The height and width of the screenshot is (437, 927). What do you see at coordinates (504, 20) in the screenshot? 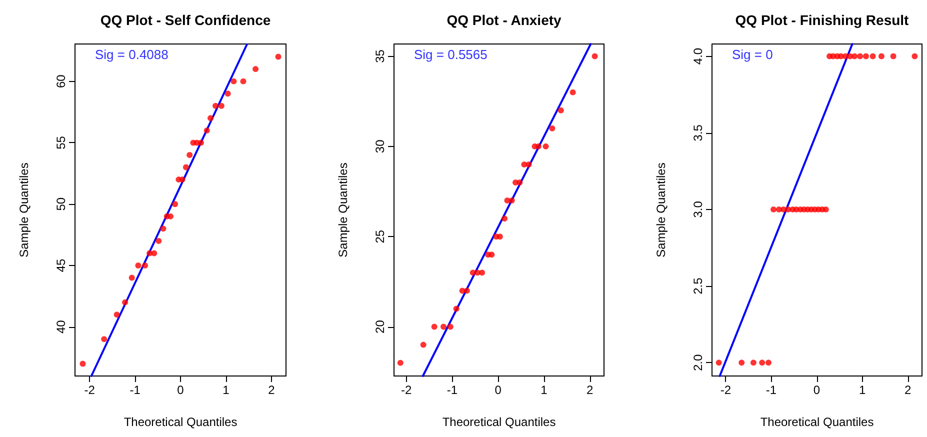
I see `chart-title: QQ Plot - Anxiety` at bounding box center [504, 20].